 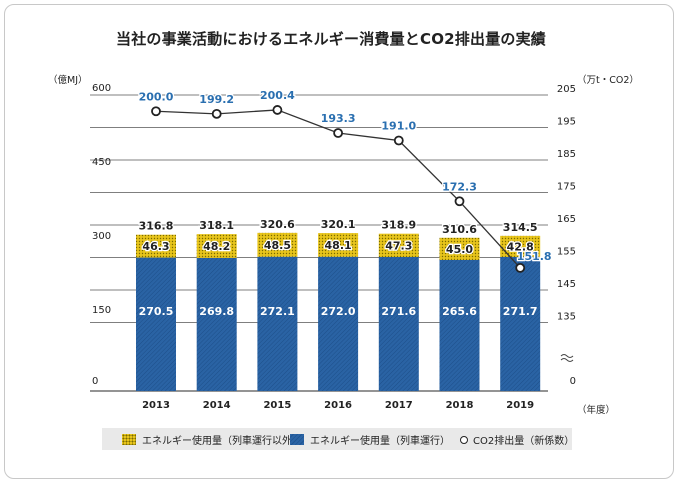 What do you see at coordinates (156, 226) in the screenshot?
I see `bar-total-label: 316.8` at bounding box center [156, 226].